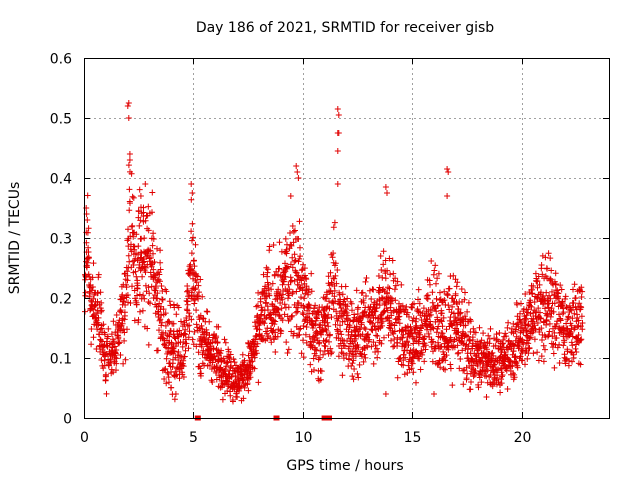 This screenshot has height=480, width=640. What do you see at coordinates (61, 120) in the screenshot?
I see `y-tick-label: 0.5` at bounding box center [61, 120].